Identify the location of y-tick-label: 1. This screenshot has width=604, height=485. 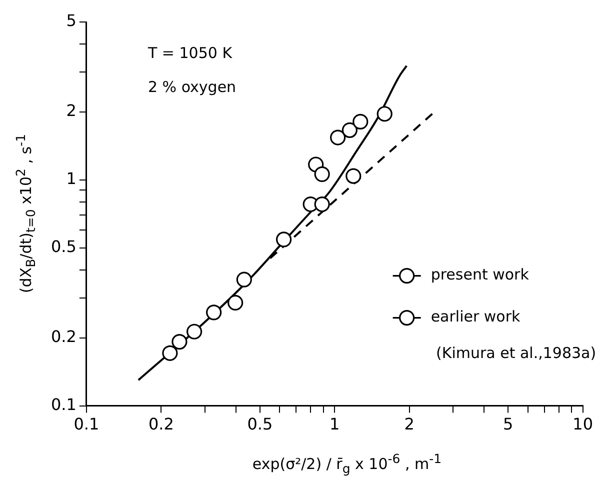
(71, 178).